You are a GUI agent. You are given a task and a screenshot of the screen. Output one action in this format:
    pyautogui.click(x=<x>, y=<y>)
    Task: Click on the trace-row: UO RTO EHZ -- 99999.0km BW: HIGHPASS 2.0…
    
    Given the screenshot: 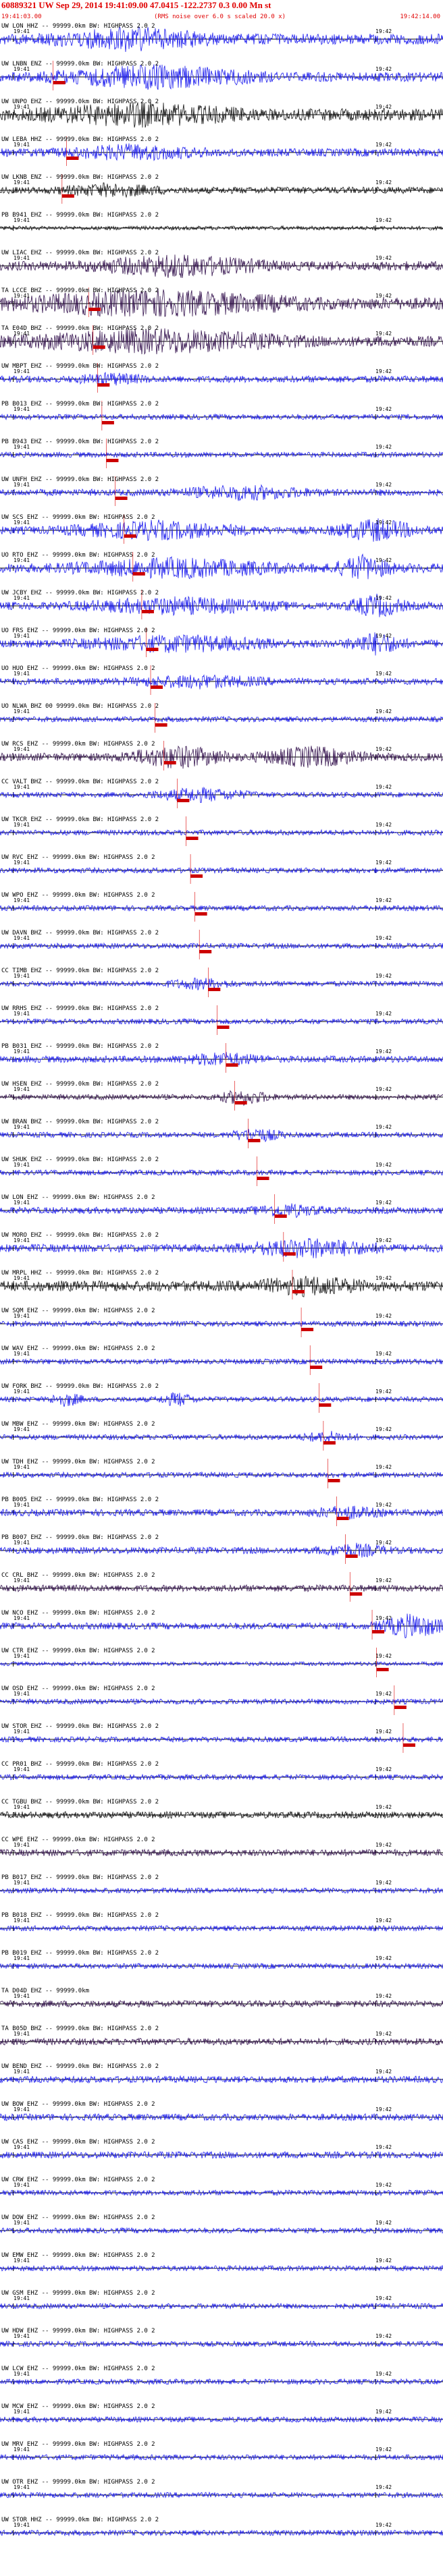 What is the action you would take?
    pyautogui.click(x=221, y=567)
    